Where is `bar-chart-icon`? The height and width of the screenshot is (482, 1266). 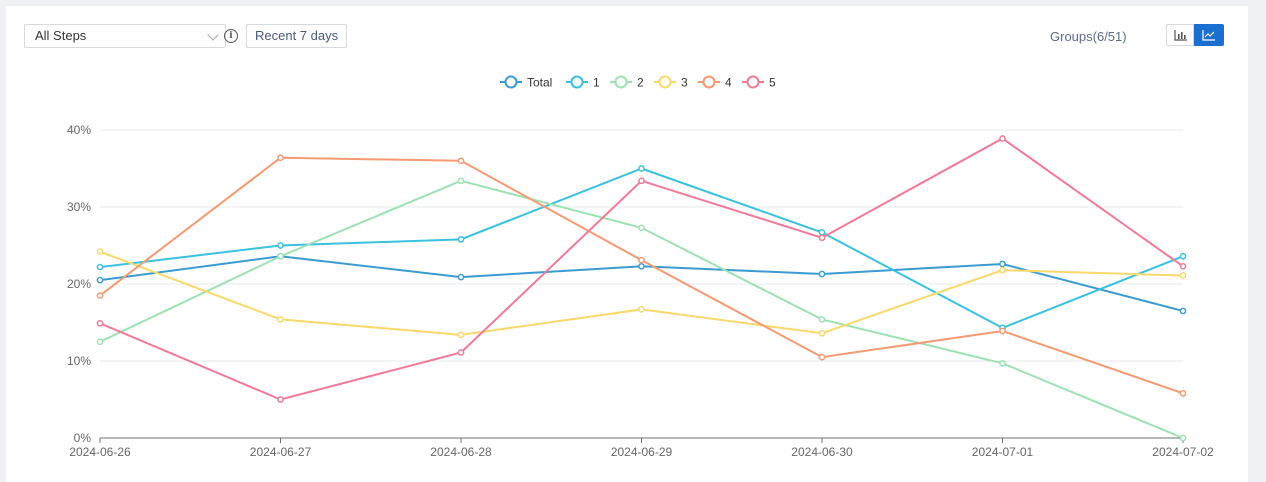 bar-chart-icon is located at coordinates (1180, 35).